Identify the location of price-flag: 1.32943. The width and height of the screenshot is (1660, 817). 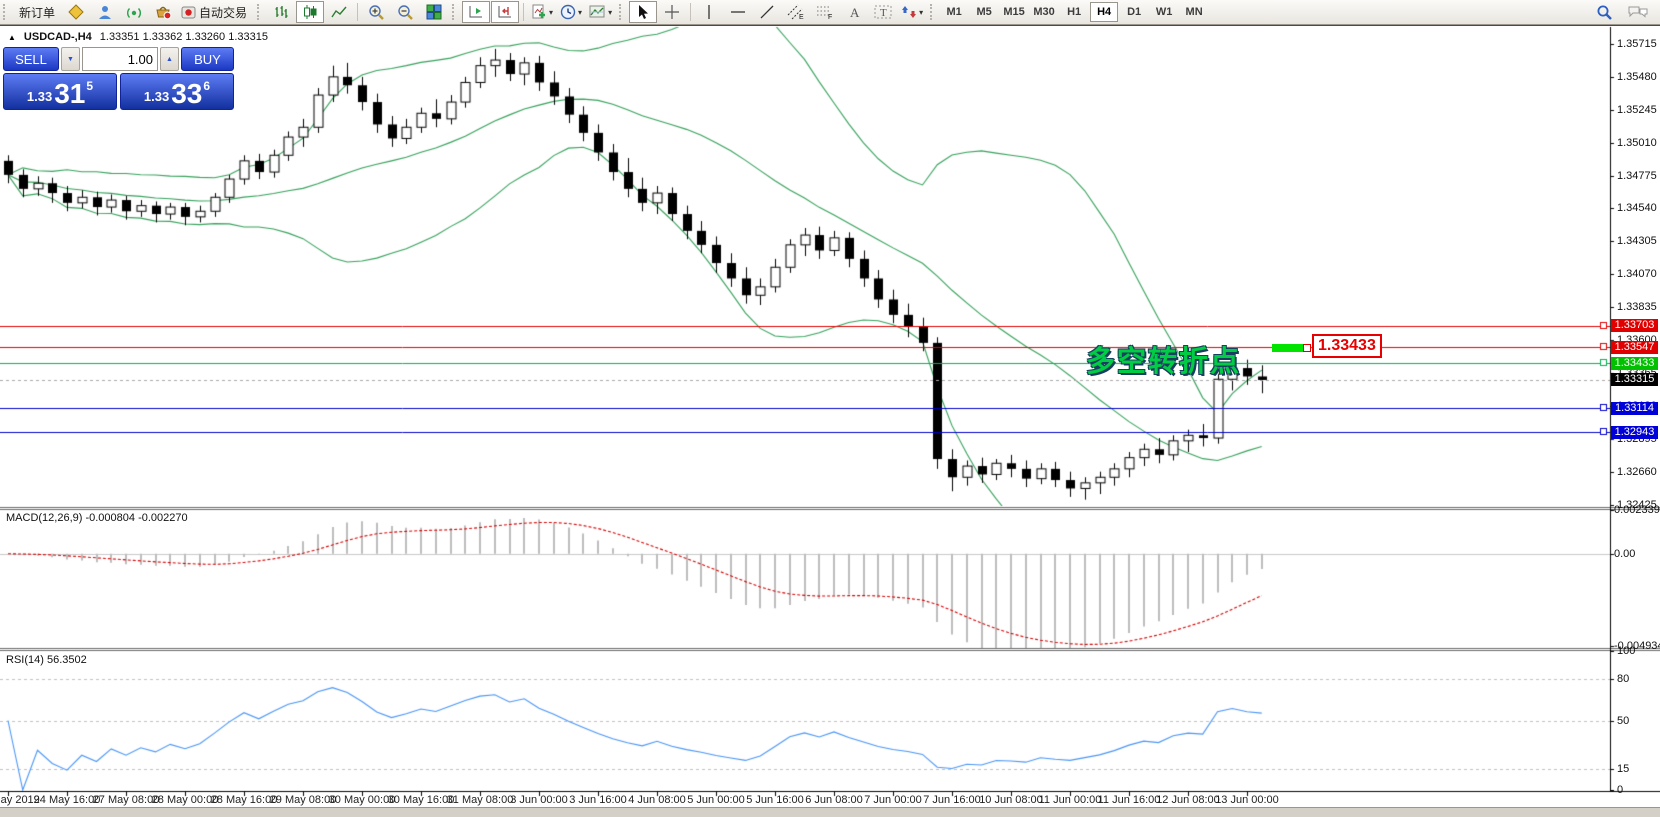
(1634, 432).